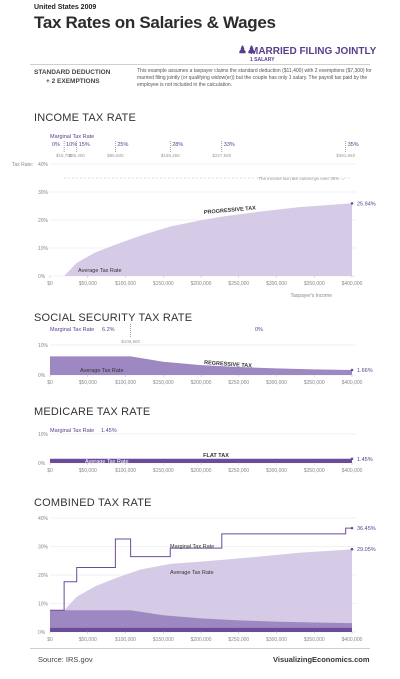 This screenshot has width=400, height=679. Describe the element at coordinates (177, 145) in the screenshot. I see `income-bracket-rate: 28%` at that location.